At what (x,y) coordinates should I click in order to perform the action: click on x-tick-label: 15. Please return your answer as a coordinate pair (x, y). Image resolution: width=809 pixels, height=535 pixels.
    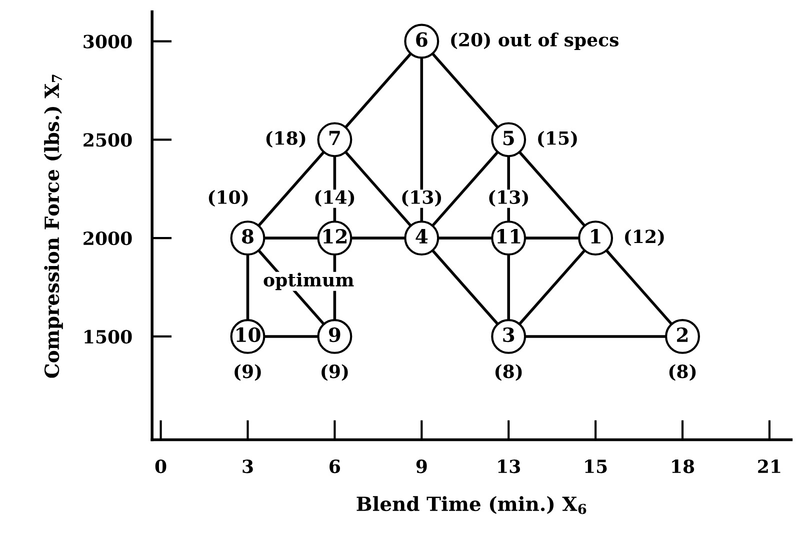
    Looking at the image, I should click on (596, 467).